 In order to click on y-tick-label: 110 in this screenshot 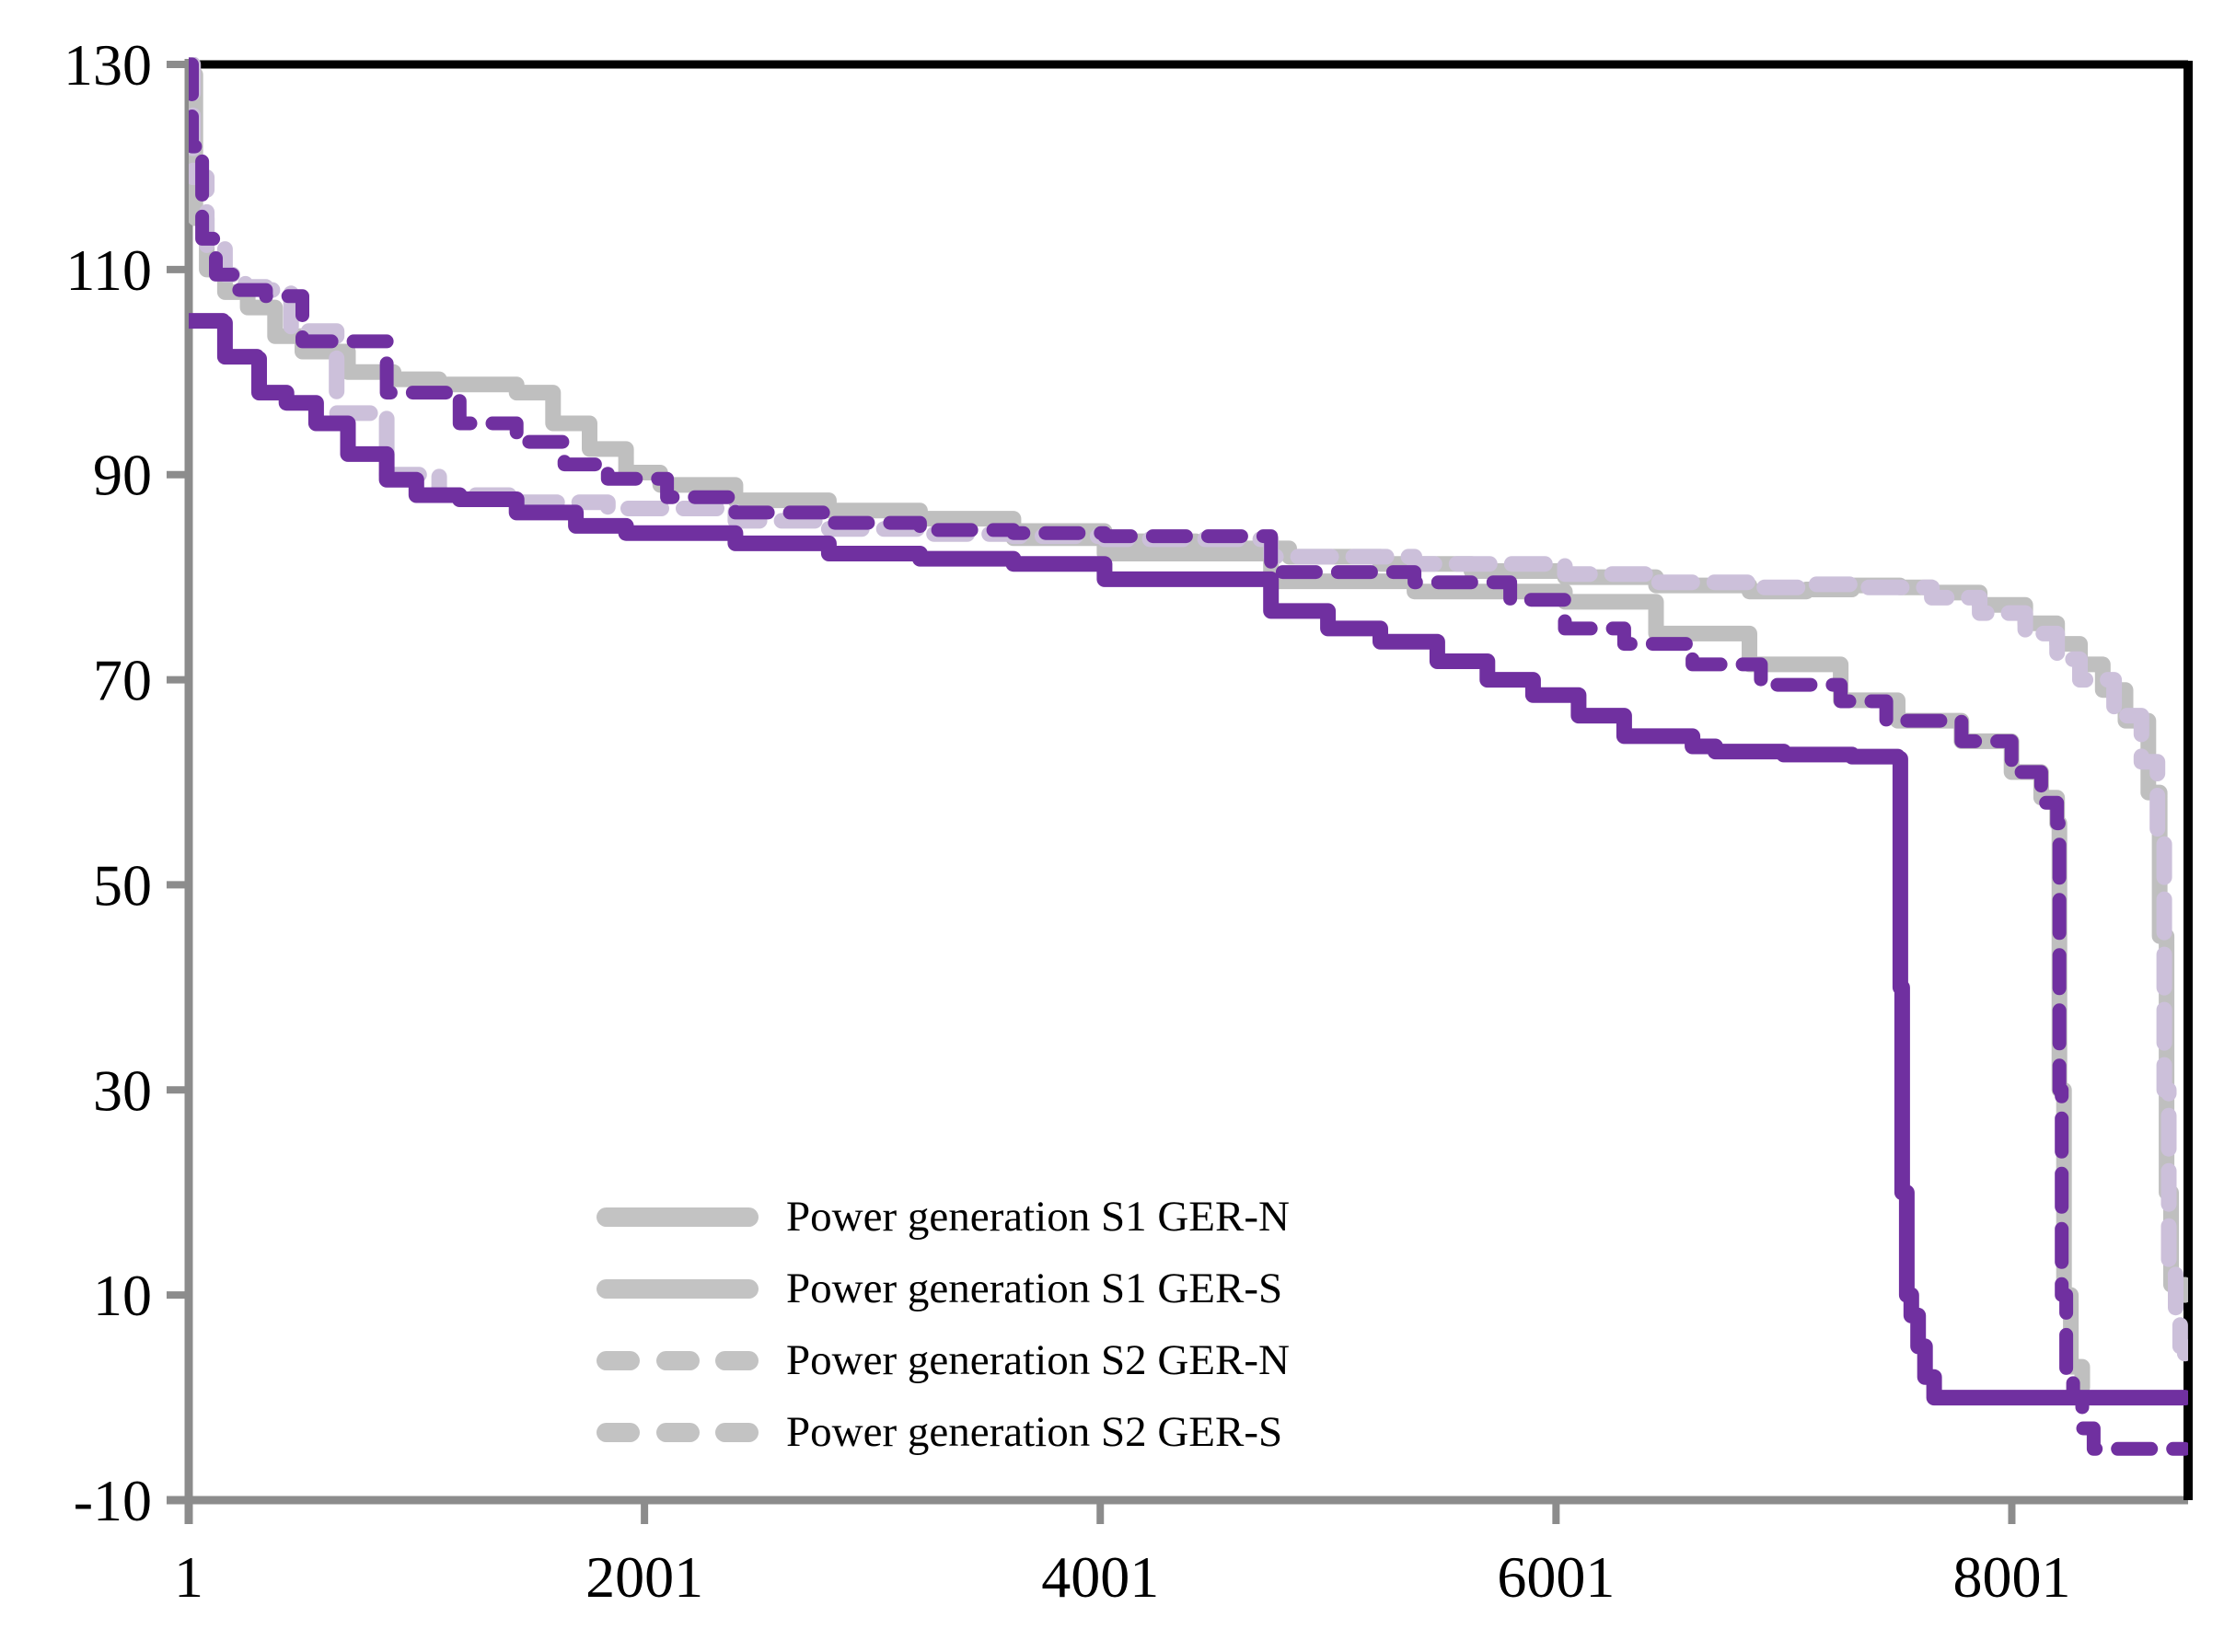, I will do `click(108, 270)`.